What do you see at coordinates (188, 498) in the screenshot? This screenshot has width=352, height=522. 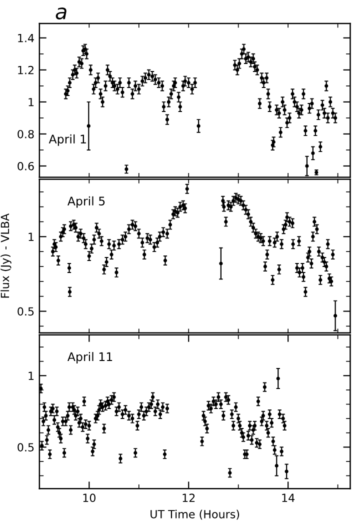 I see `x-tick-label: 12` at bounding box center [188, 498].